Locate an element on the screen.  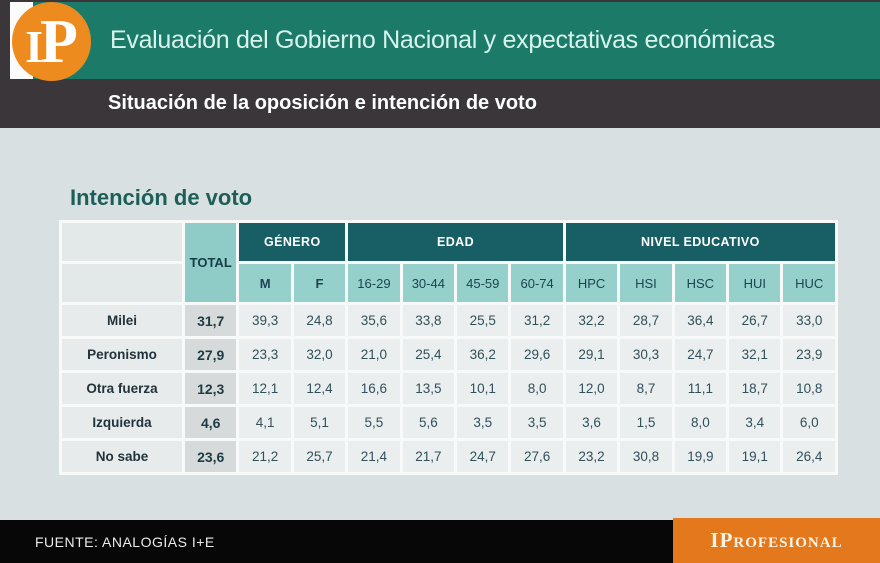
cell-value: 19,9 is located at coordinates (700, 456).